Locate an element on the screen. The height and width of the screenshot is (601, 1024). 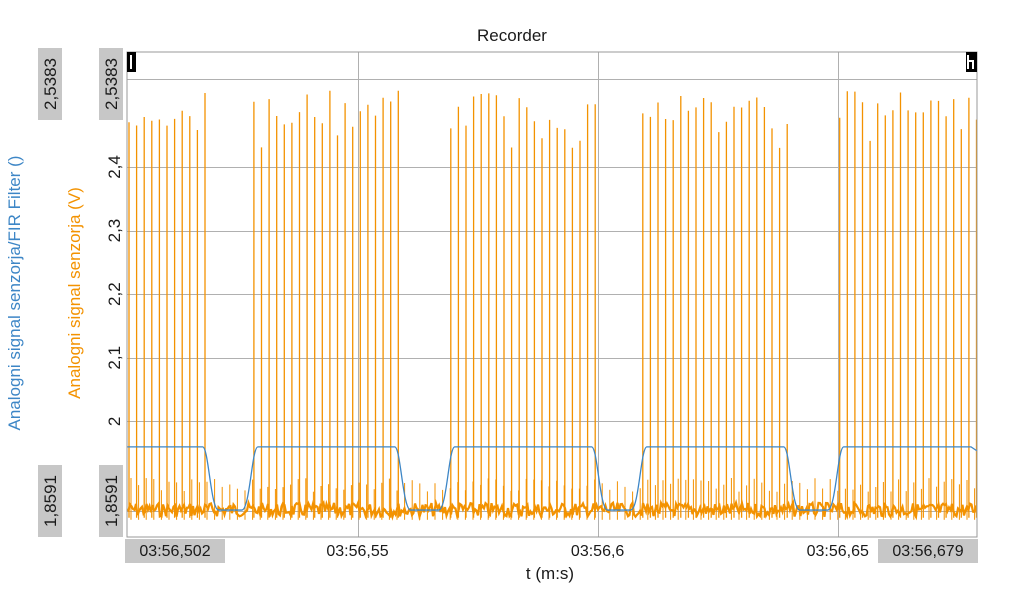
y-range-min-label-outer-bg is located at coordinates (50, 501).